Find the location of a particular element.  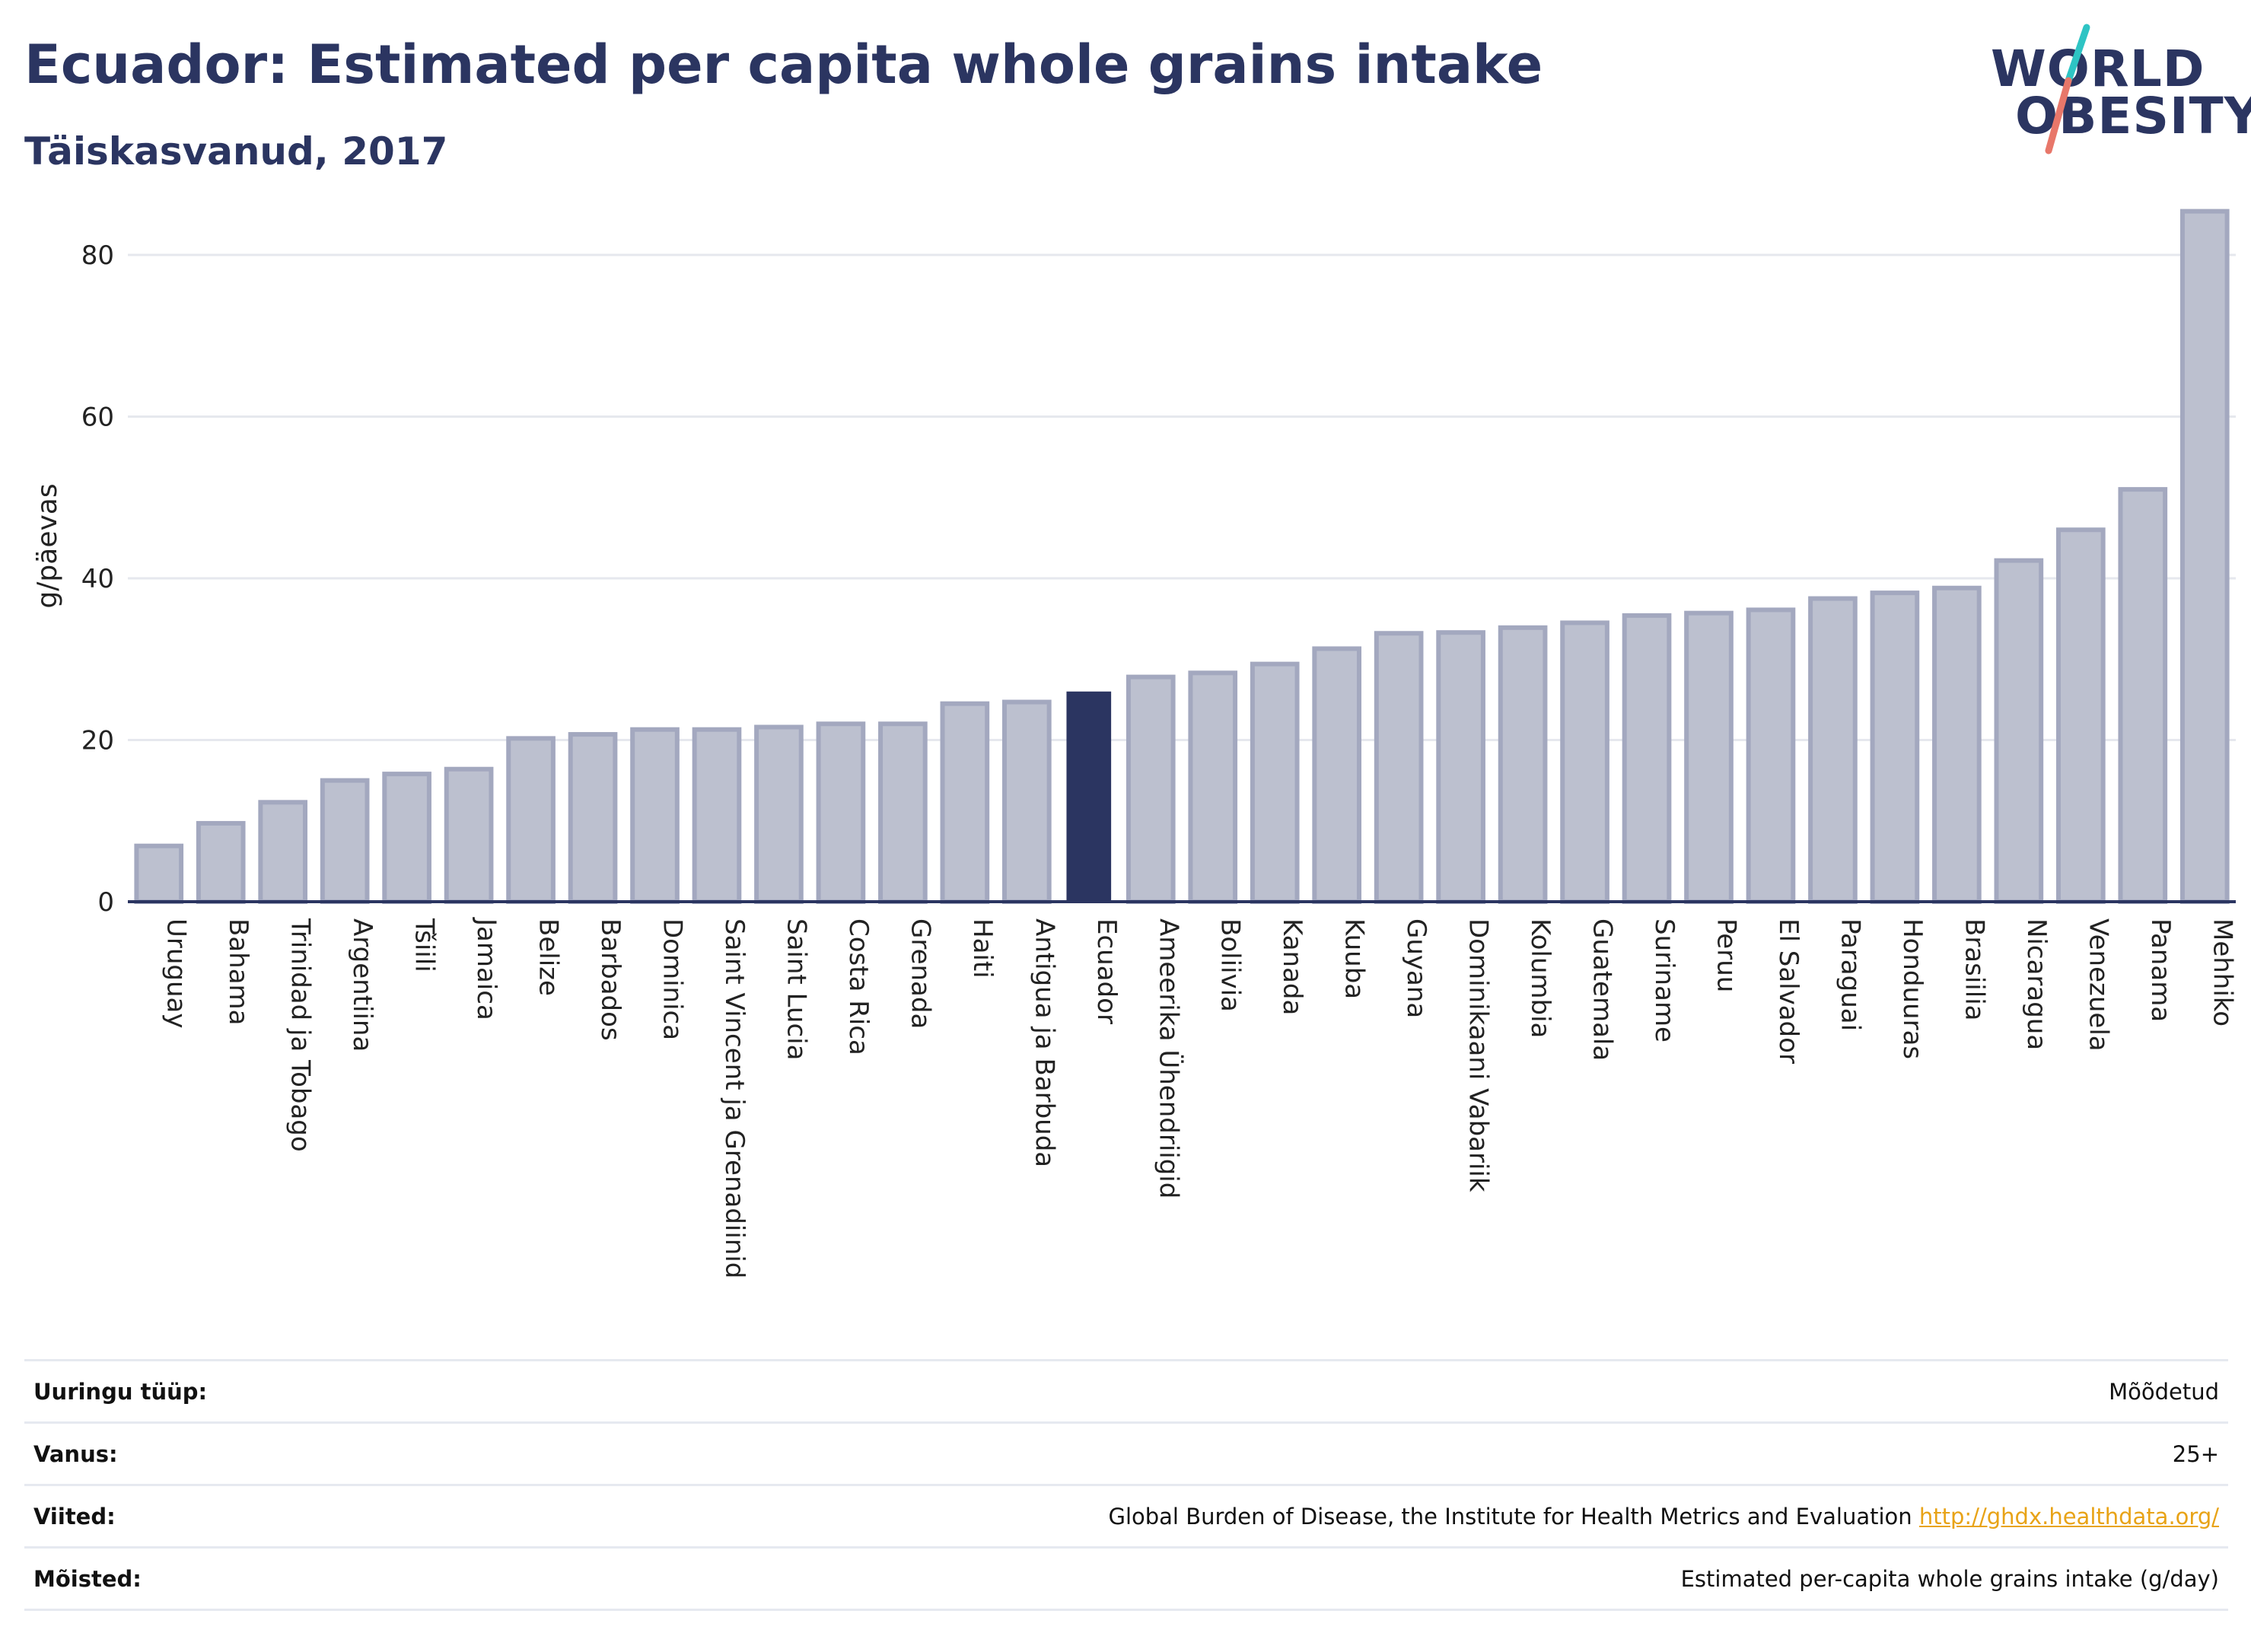

y-axis-ticks: 0 20 40 60 80 is located at coordinates (97, 579).